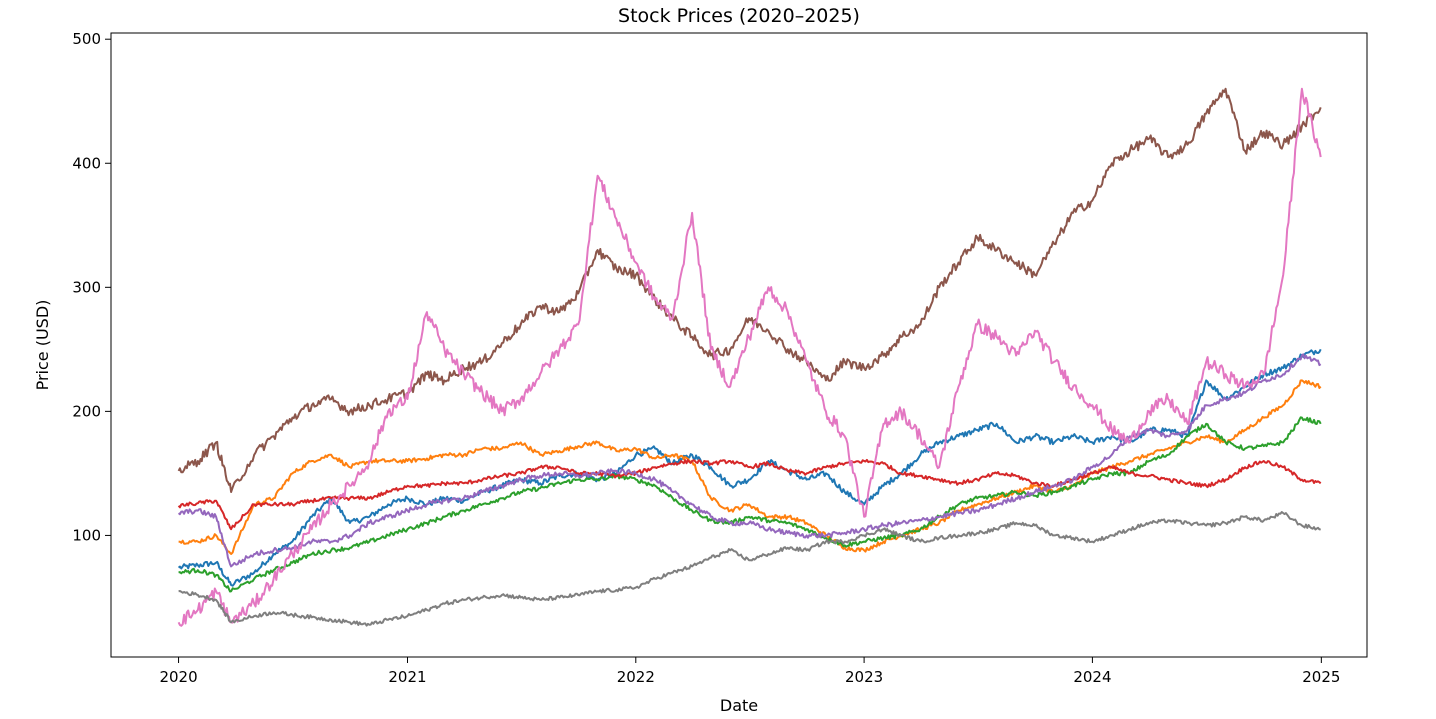  I want to click on y-tick-label: 500, so click(86, 39).